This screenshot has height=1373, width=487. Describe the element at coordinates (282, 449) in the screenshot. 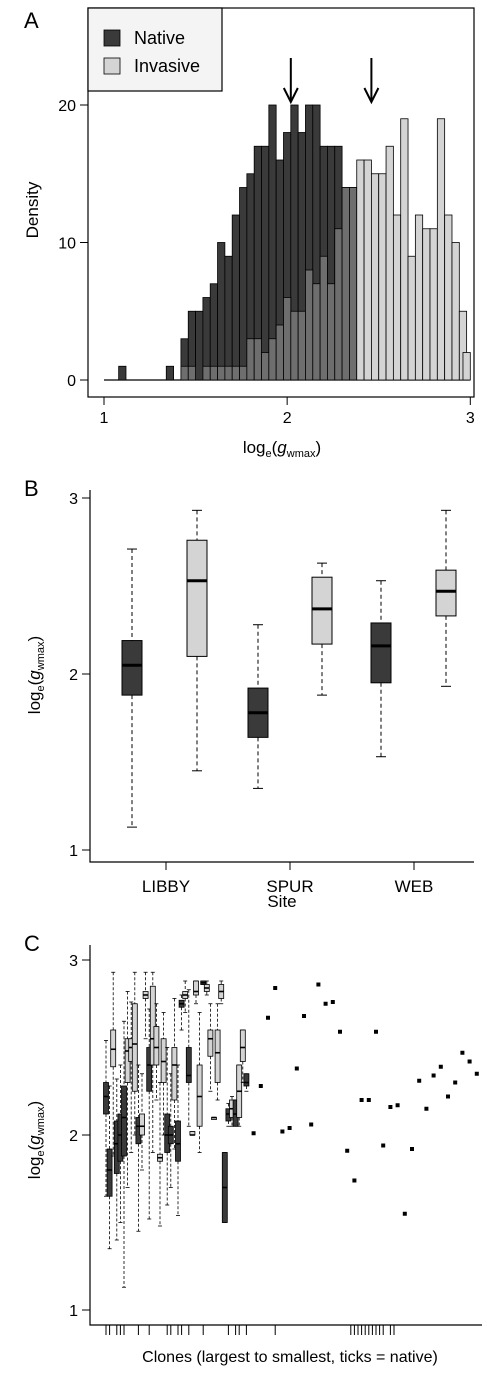

I see `x-axis-label: loge(gwmax)` at that location.